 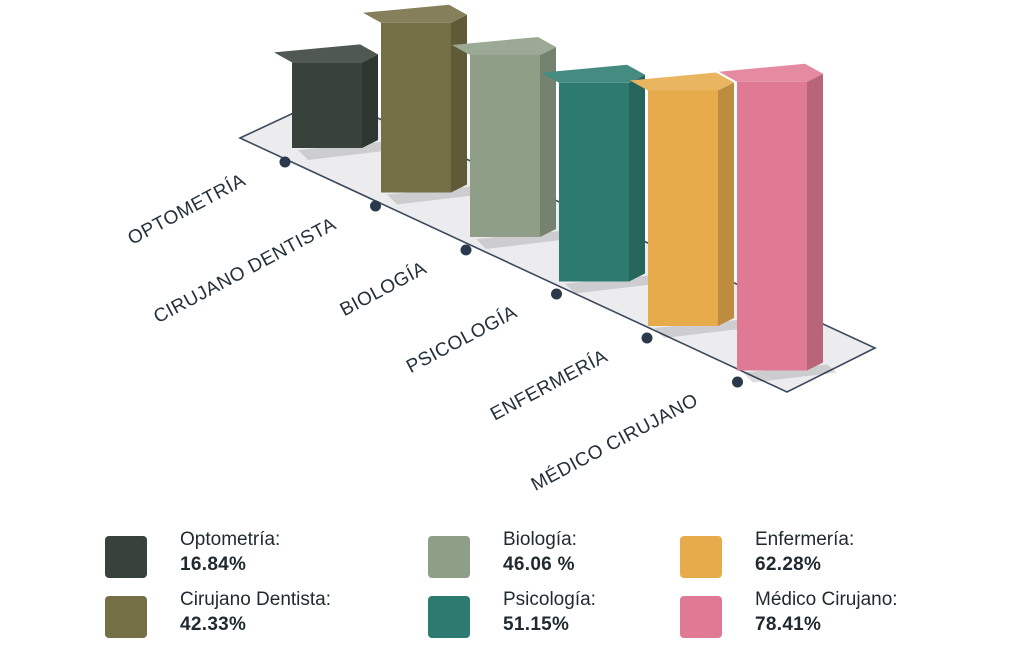 What do you see at coordinates (540, 539) in the screenshot?
I see `legend-name: Biología:` at bounding box center [540, 539].